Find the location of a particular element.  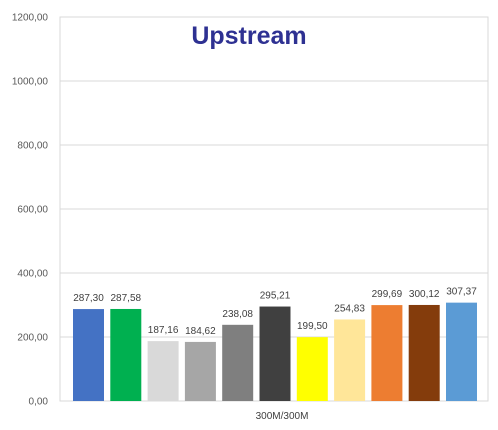

bar-value-label: 287,30 is located at coordinates (88, 298).